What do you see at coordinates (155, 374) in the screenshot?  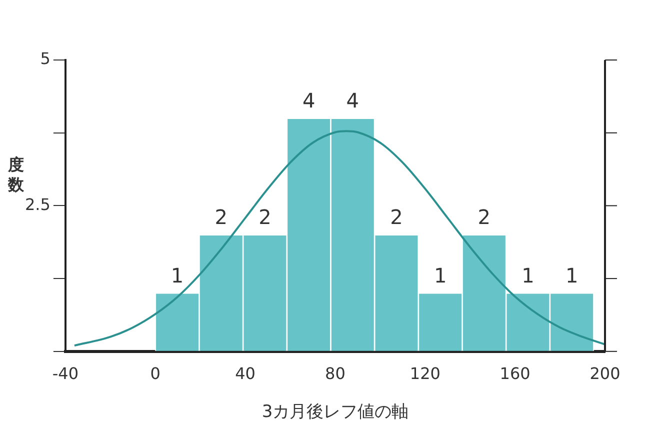 I see `x-tick-label: 0` at bounding box center [155, 374].